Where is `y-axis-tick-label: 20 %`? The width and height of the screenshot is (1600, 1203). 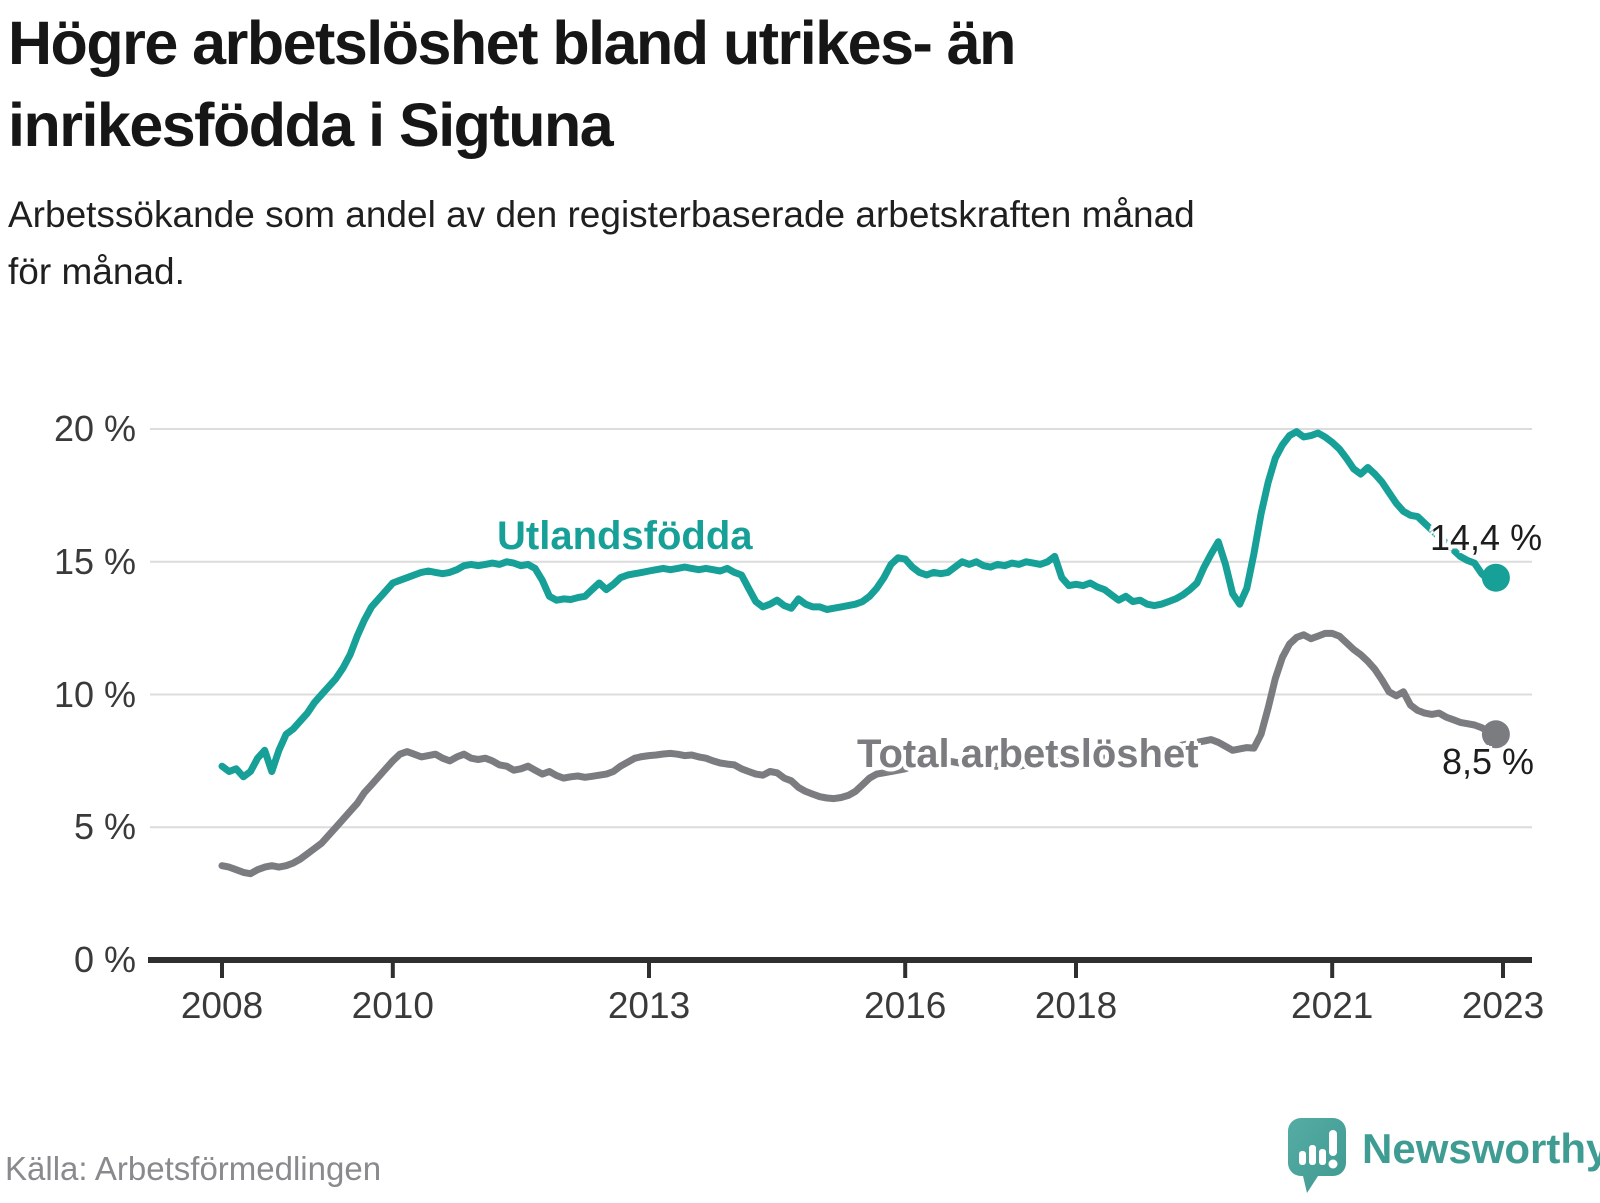
y-axis-tick-label: 20 % is located at coordinates (94, 428).